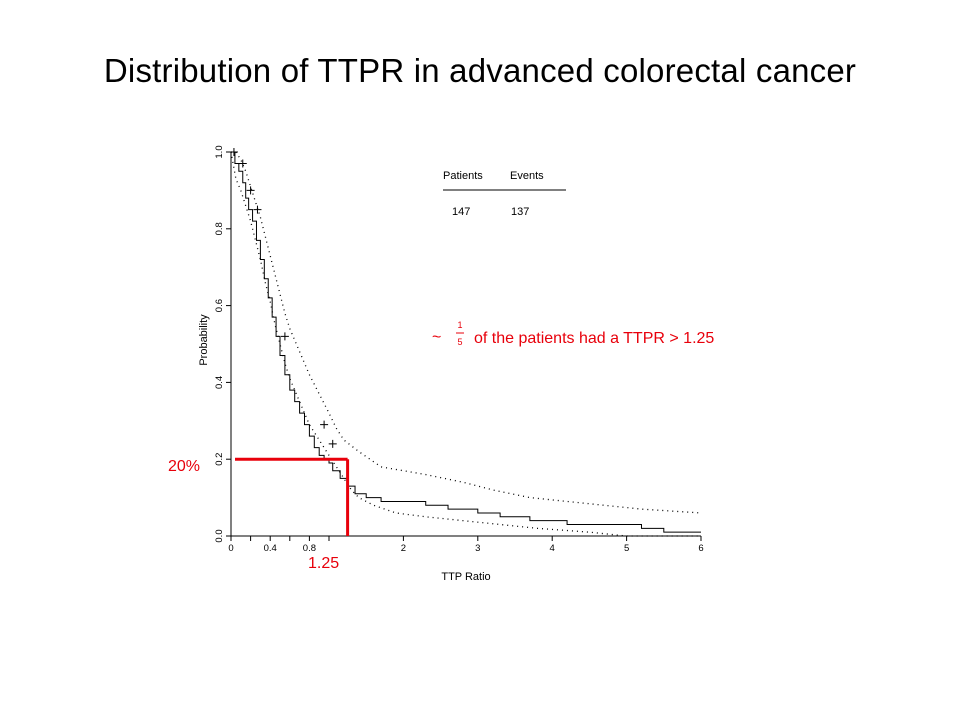  I want to click on x-tick-label: 5, so click(626, 548).